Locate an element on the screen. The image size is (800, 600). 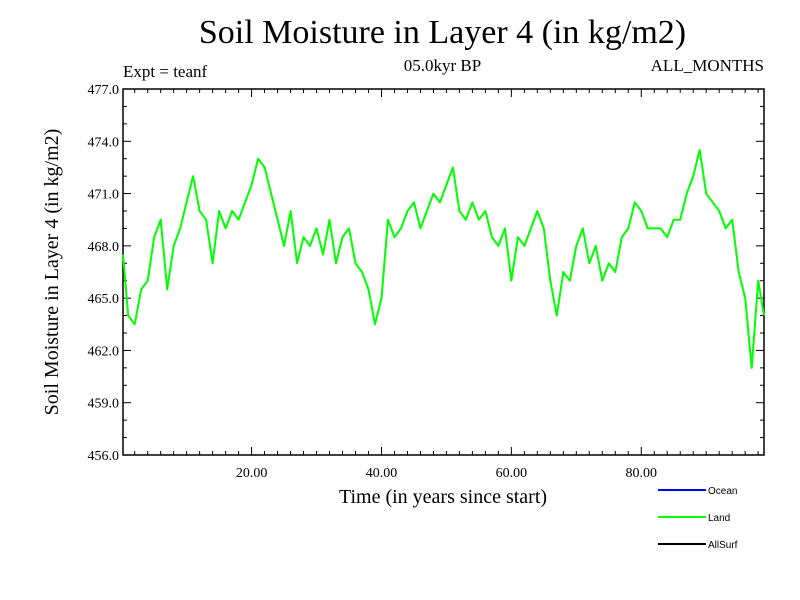
x-tick-label: 20.00 is located at coordinates (252, 473).